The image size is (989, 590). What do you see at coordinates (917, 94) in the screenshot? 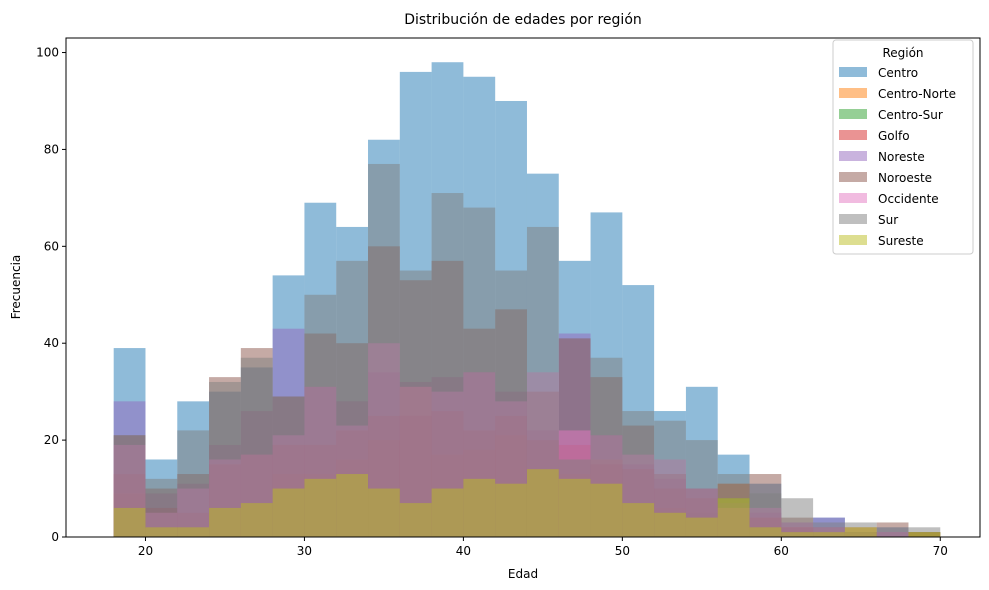
I see `legend-item: Centro-Norte` at bounding box center [917, 94].